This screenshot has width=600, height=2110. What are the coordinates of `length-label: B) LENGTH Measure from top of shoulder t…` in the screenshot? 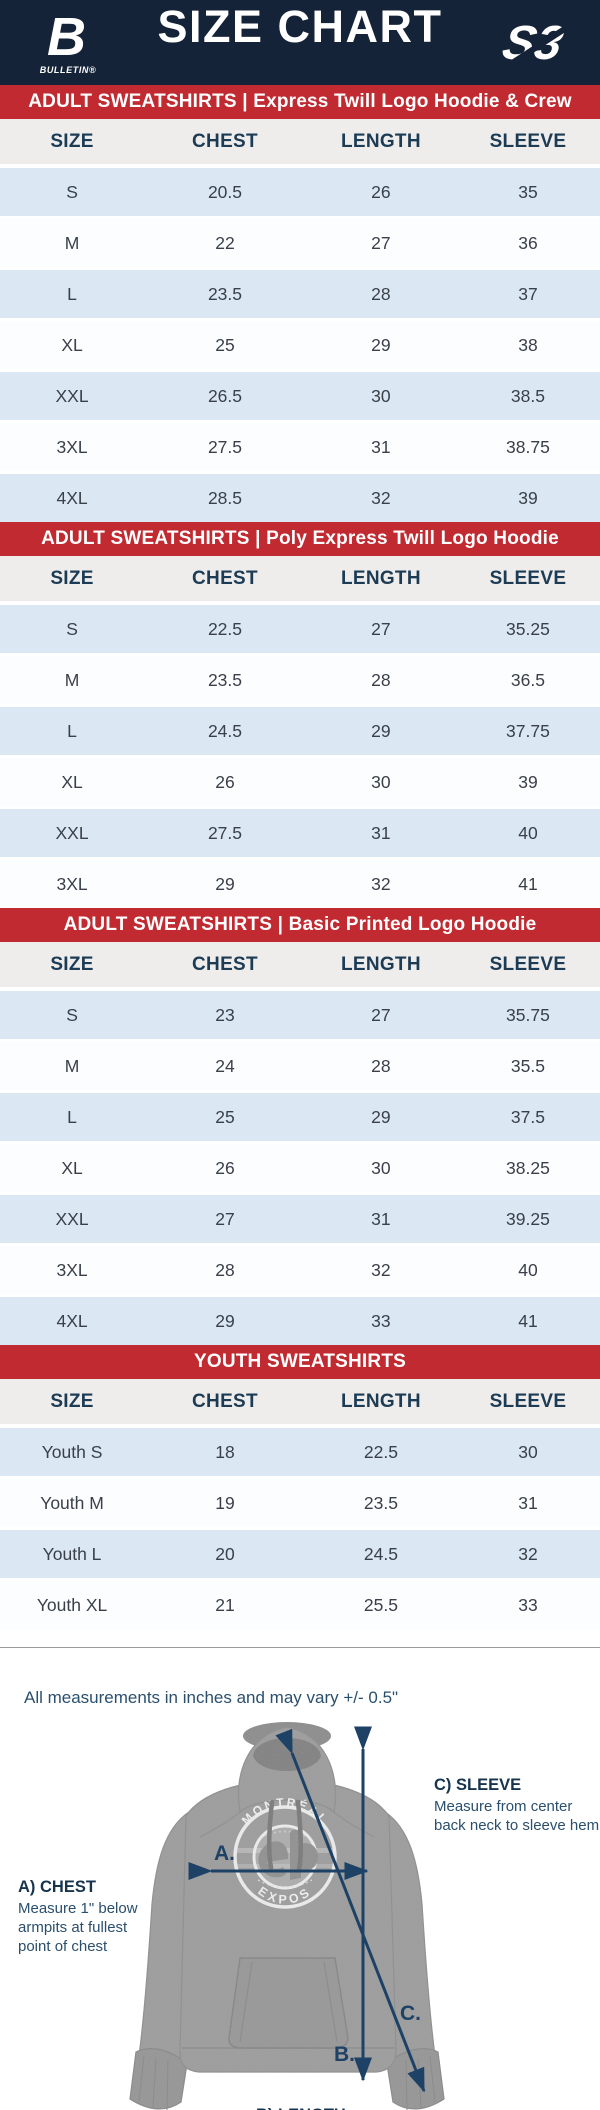 It's located at (346, 2108).